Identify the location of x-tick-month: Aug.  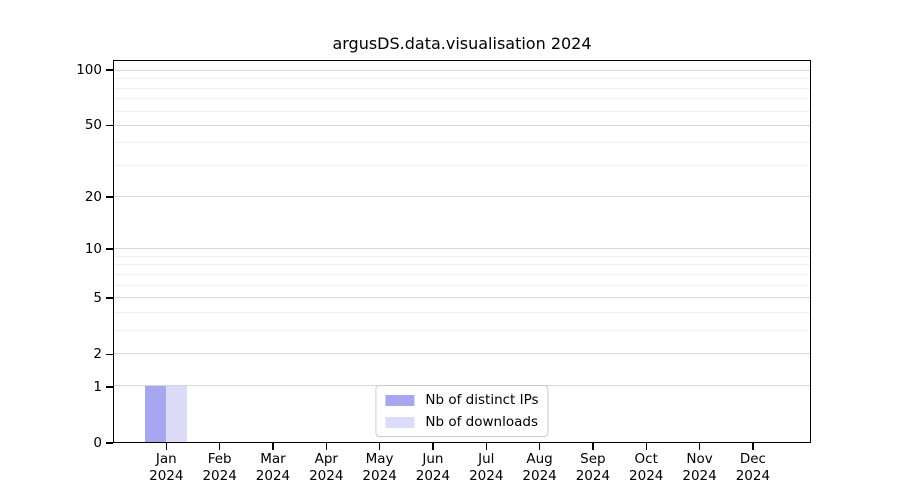
(539, 459).